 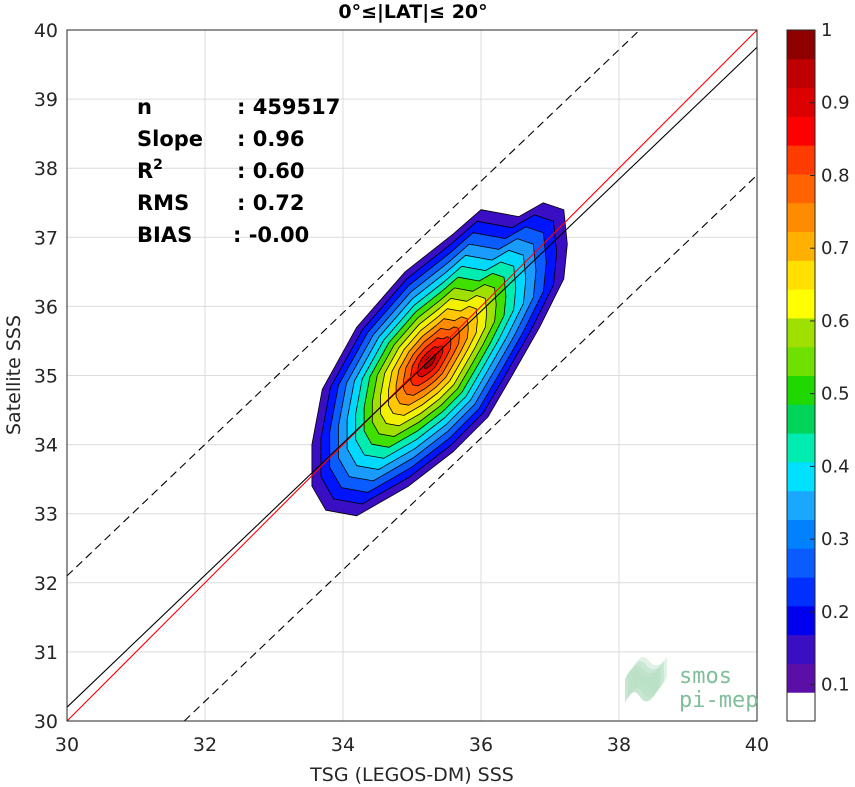 I want to click on x-tick-3: 36, so click(x=481, y=745).